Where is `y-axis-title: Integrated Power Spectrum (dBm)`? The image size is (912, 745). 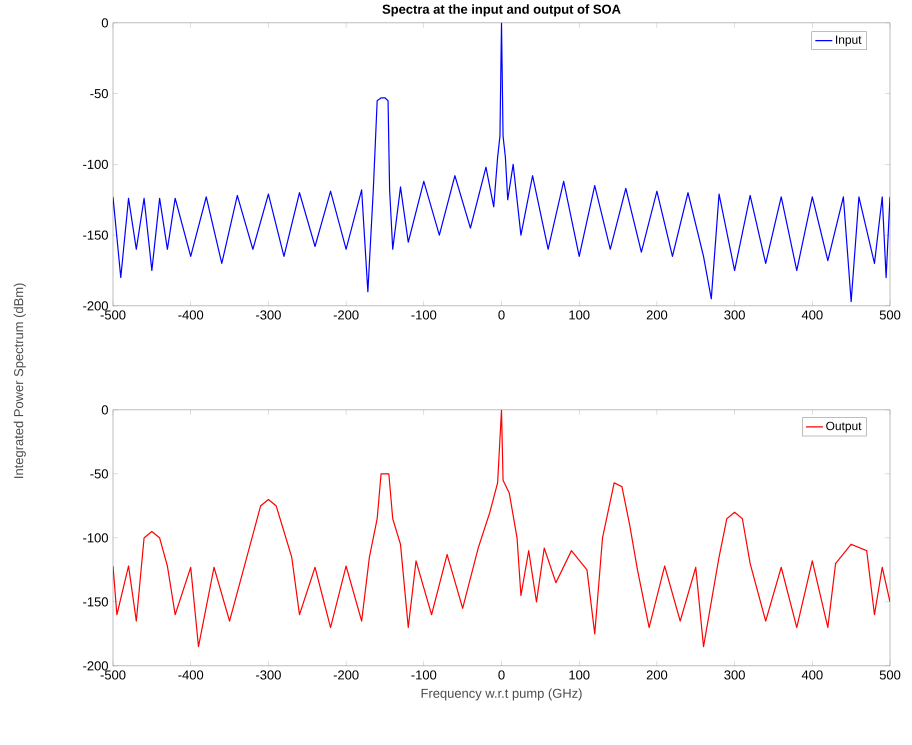
y-axis-title: Integrated Power Spectrum (dBm) is located at coordinates (20, 381).